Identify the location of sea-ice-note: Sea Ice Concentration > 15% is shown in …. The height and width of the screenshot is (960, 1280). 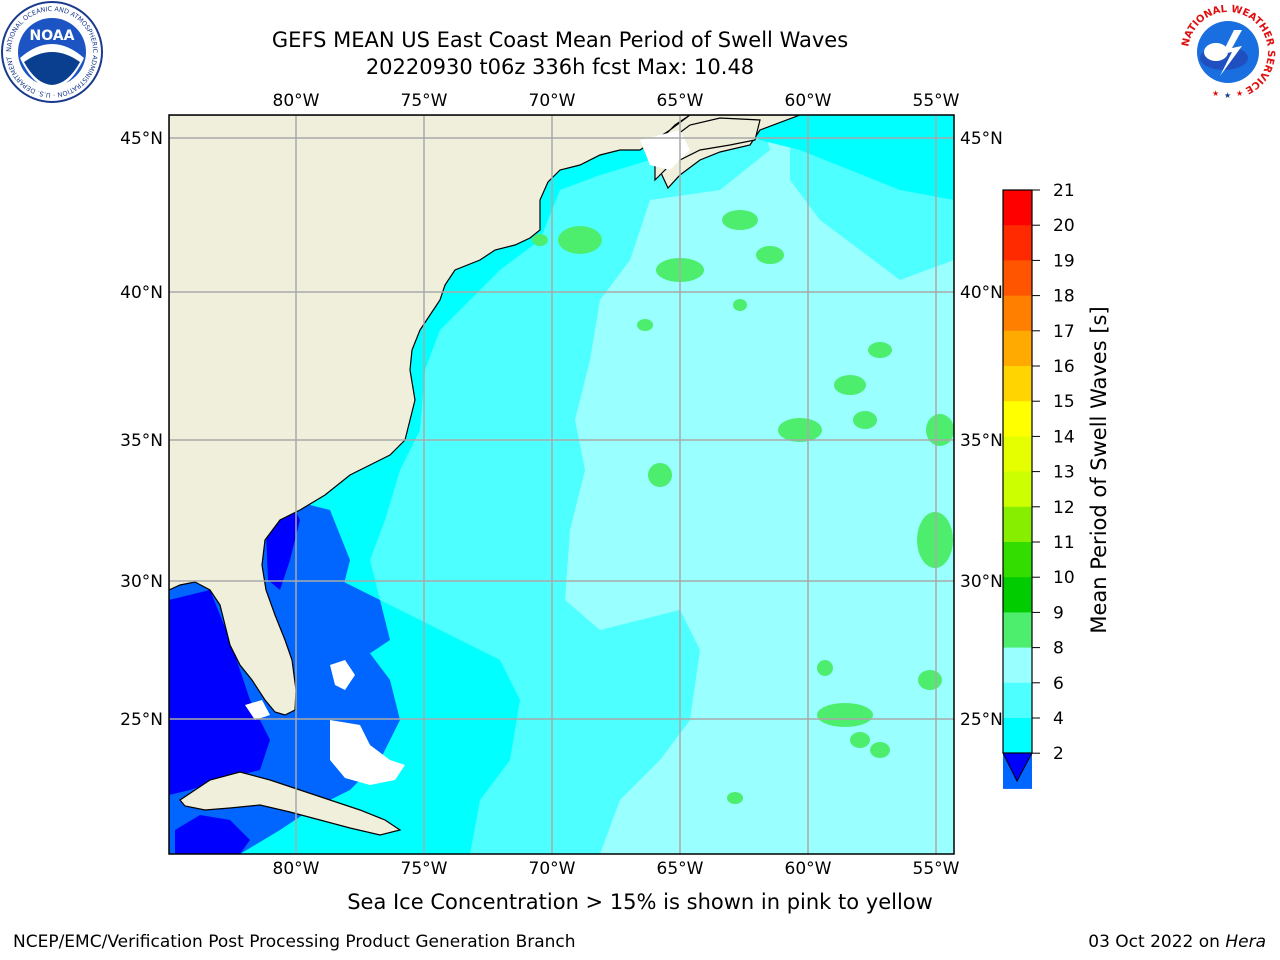
(640, 902).